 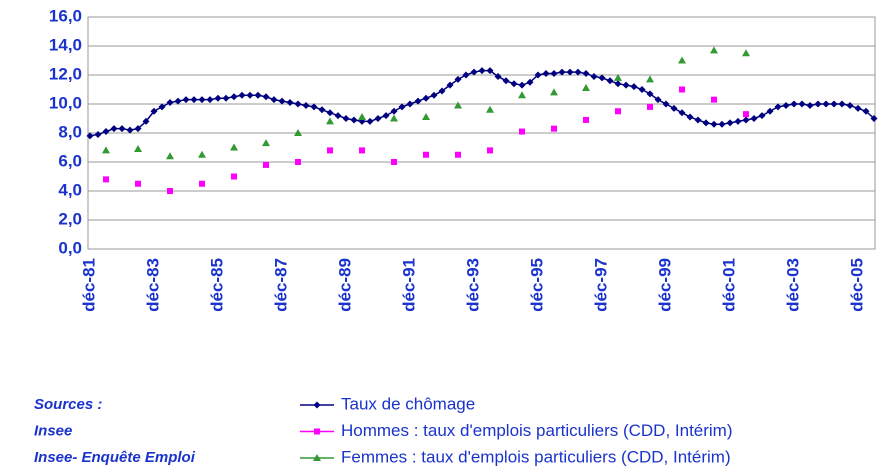 I want to click on y-tick-label: 16,0, so click(x=65, y=15).